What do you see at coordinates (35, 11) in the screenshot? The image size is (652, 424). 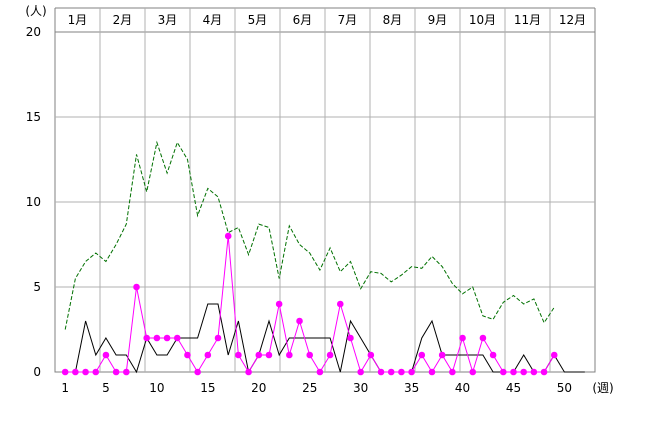 I see `y-axis-unit-label: (人)` at bounding box center [35, 11].